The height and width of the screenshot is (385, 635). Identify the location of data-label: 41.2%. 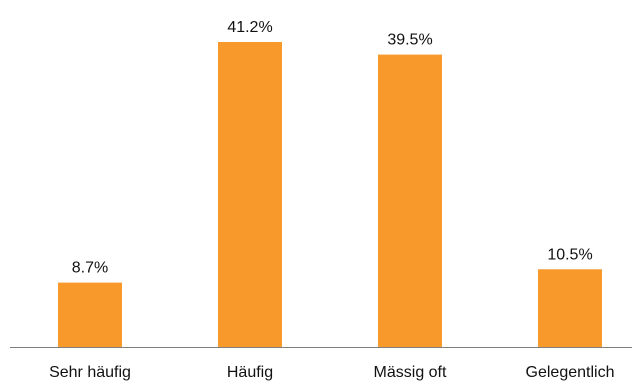
(249, 27).